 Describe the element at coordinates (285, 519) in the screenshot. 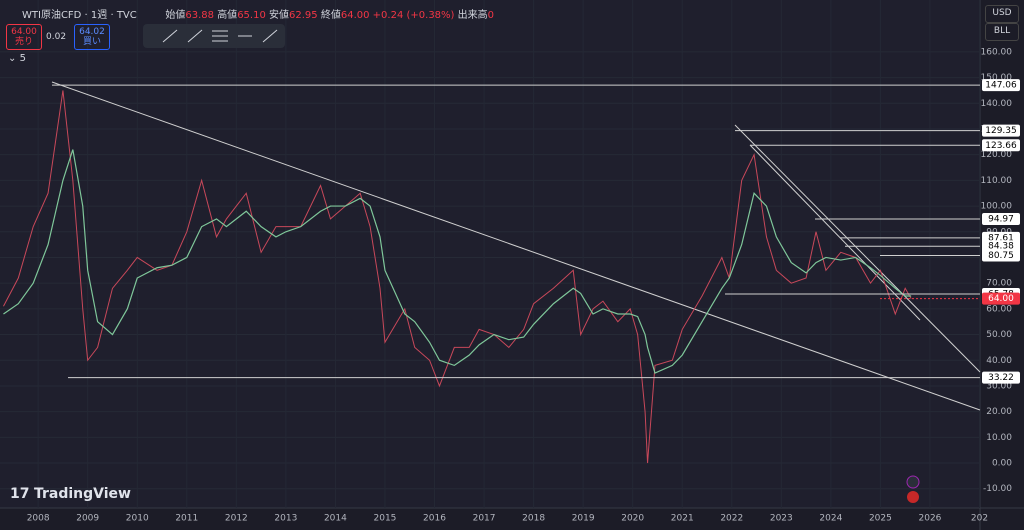

I see `x-tick-label: 2013` at that location.